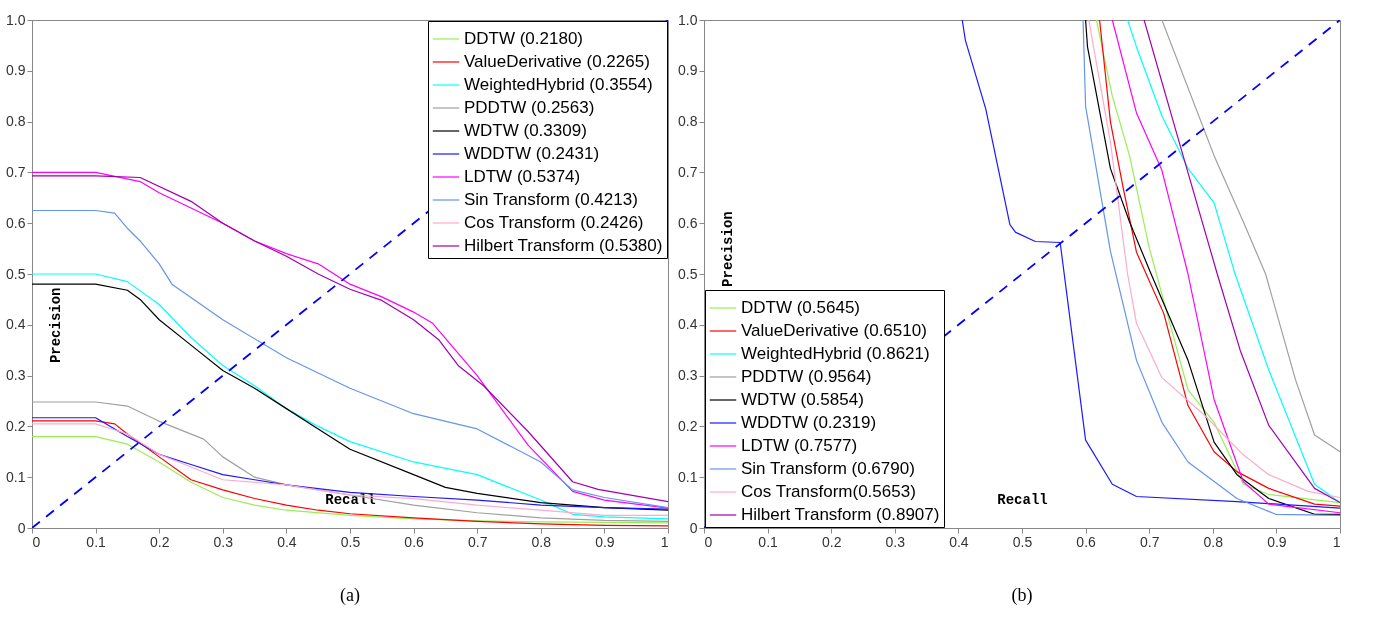 The height and width of the screenshot is (617, 1391). What do you see at coordinates (551, 199) in the screenshot?
I see `legend-label: Sin Transform (0.4213)` at bounding box center [551, 199].